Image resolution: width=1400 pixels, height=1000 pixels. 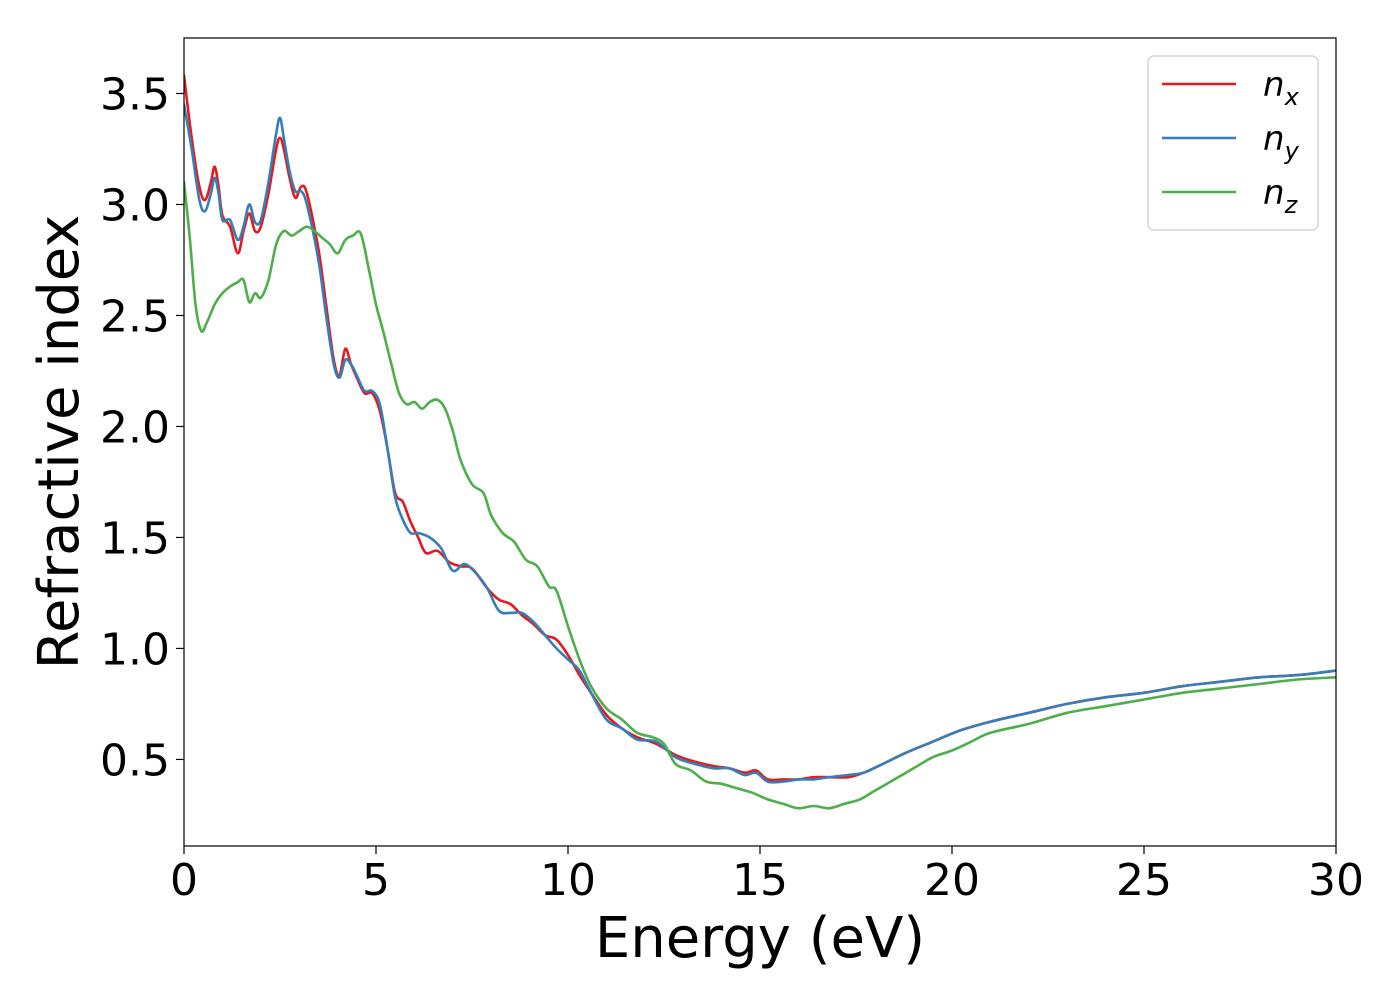 I want to click on y-tick-label: 0.5, so click(x=135, y=760).